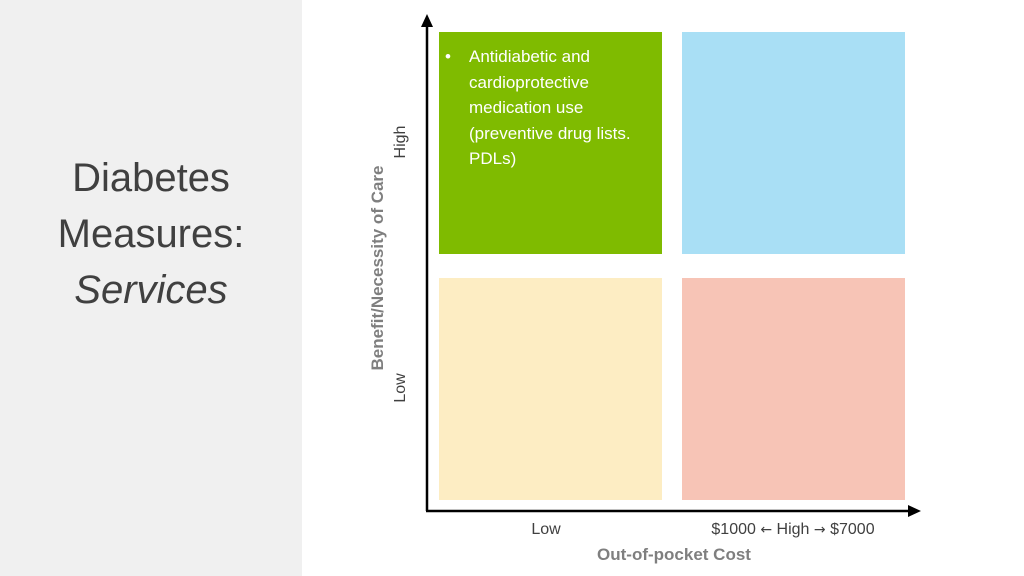 The height and width of the screenshot is (576, 1024). Describe the element at coordinates (427, 20) in the screenshot. I see `y-axis-arrowhead` at that location.